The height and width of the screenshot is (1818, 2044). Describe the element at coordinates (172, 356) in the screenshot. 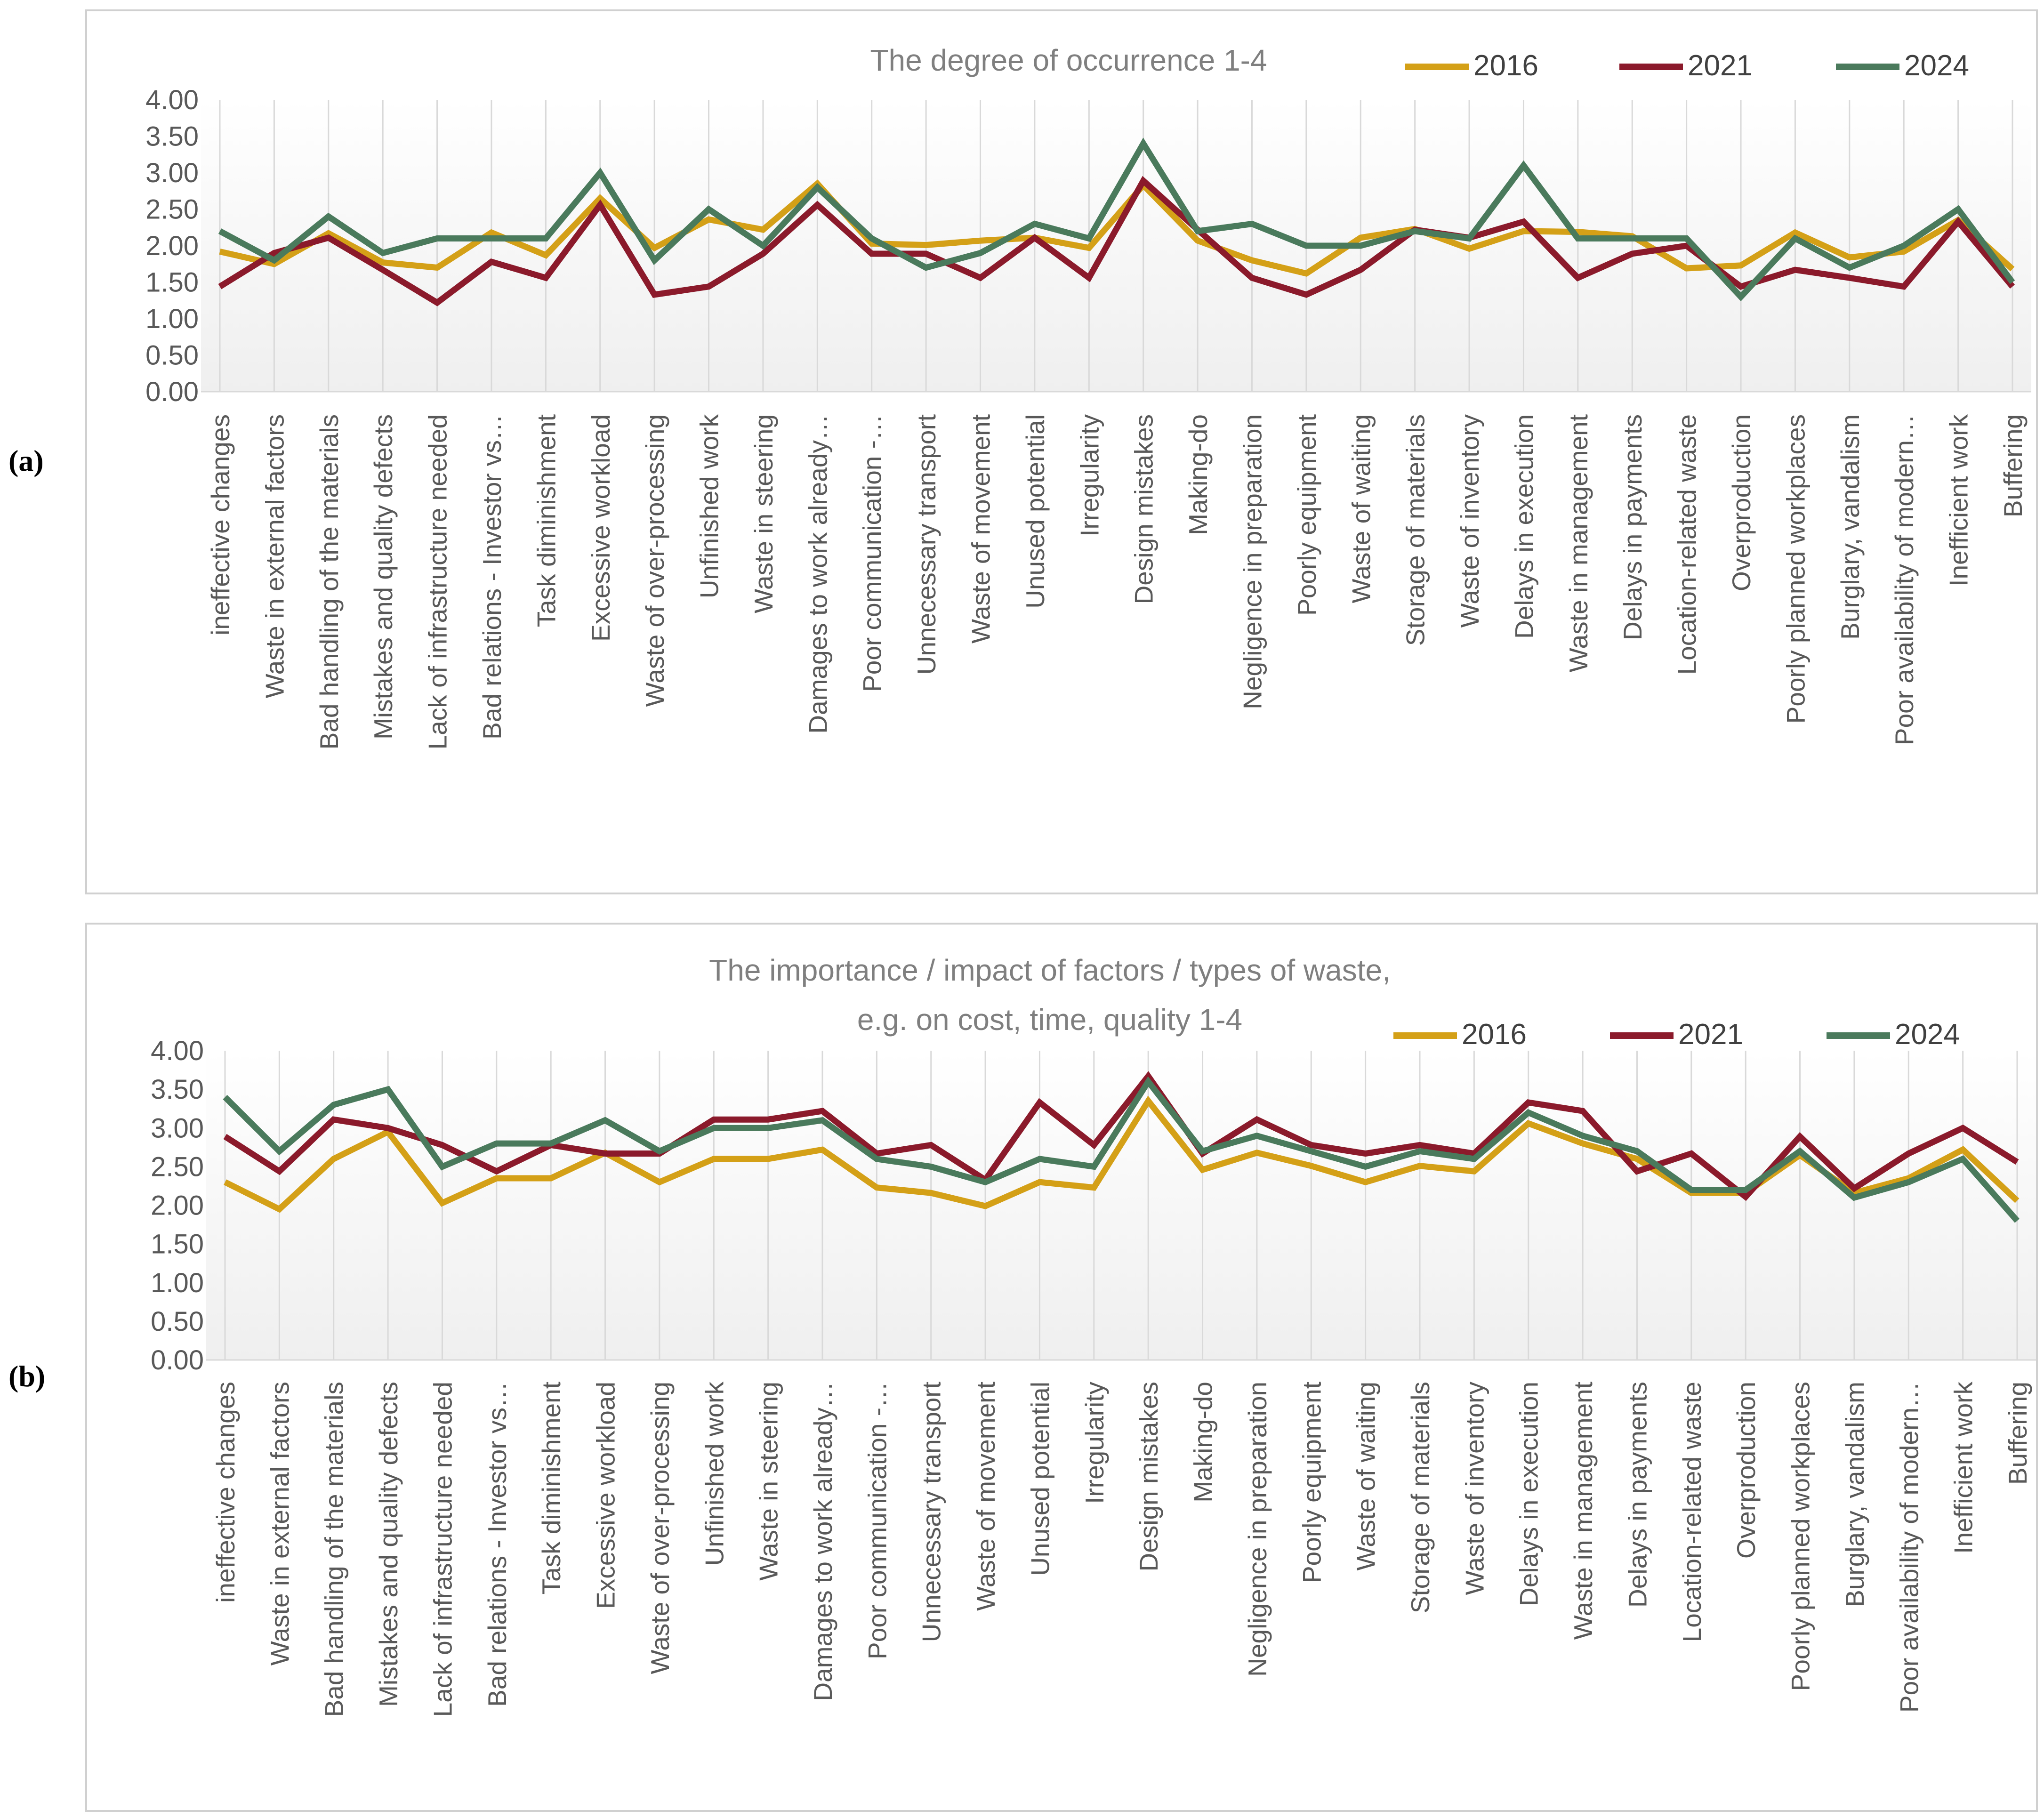

I see `chart-a-y-tick-label: 0.50` at that location.